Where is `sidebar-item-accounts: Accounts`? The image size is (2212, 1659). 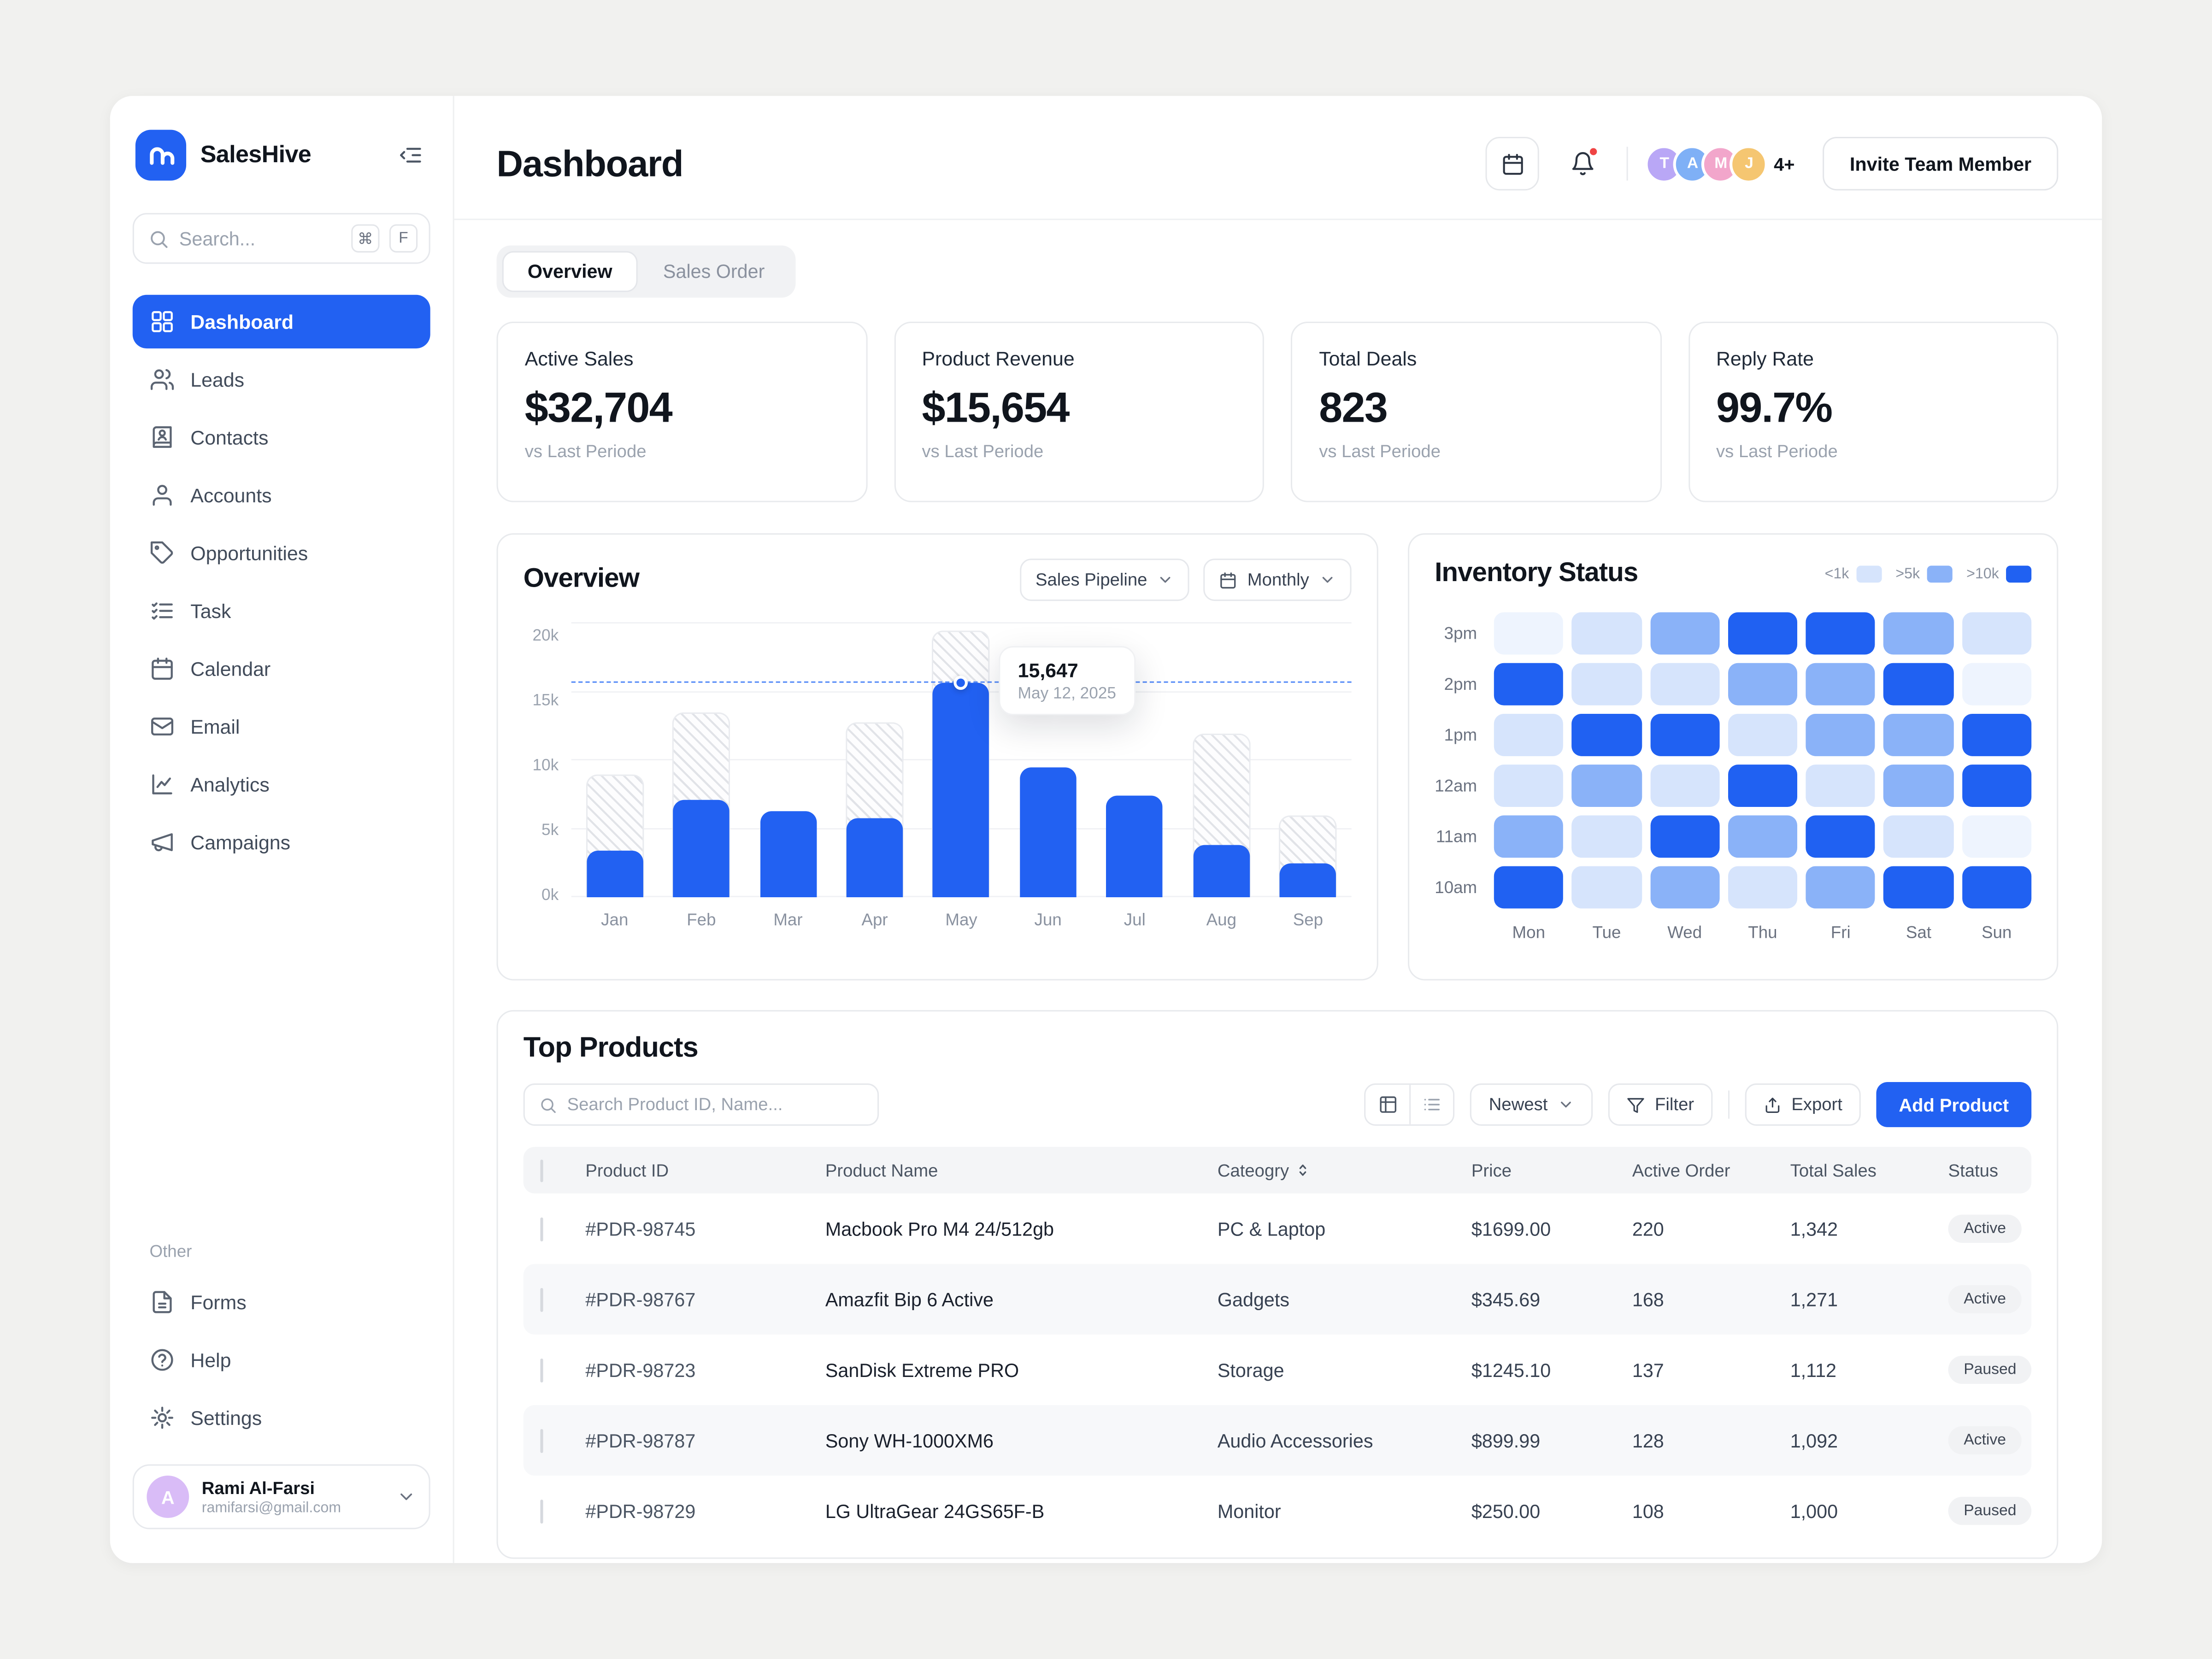 sidebar-item-accounts: Accounts is located at coordinates (281, 495).